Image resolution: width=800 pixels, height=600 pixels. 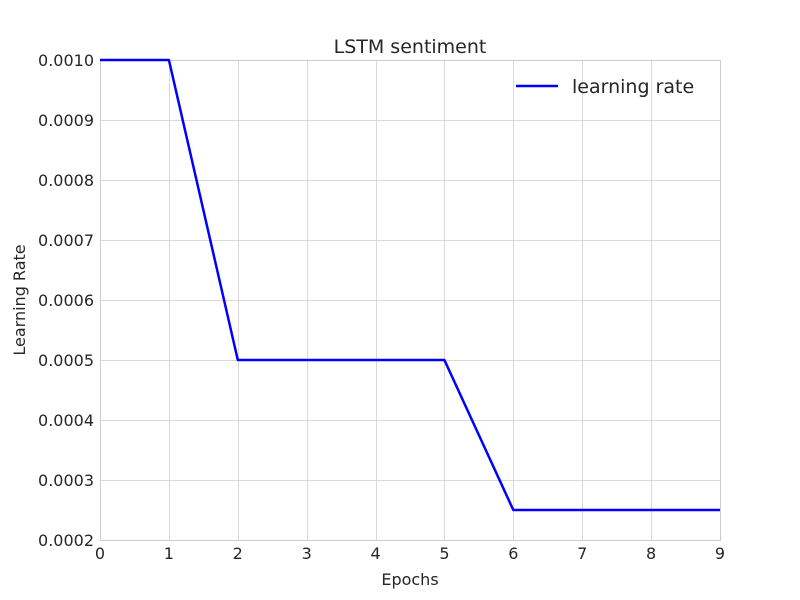 I want to click on y-axis-label: Learning Rate, so click(x=19, y=299).